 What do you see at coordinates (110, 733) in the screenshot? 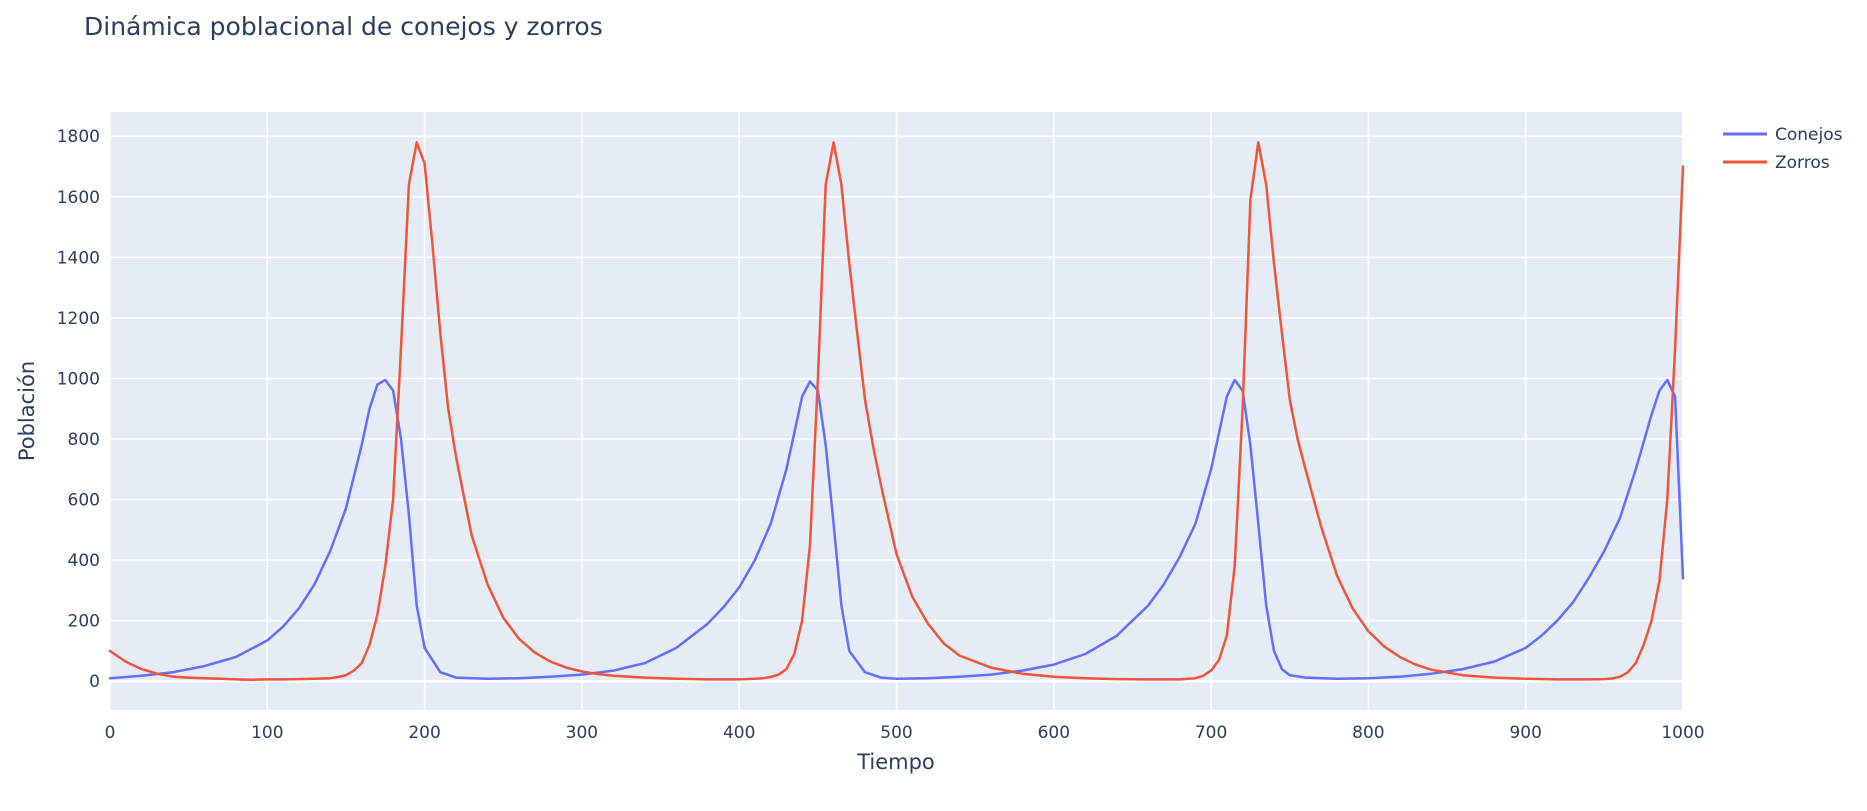
I see `x-tick-label: 0` at bounding box center [110, 733].